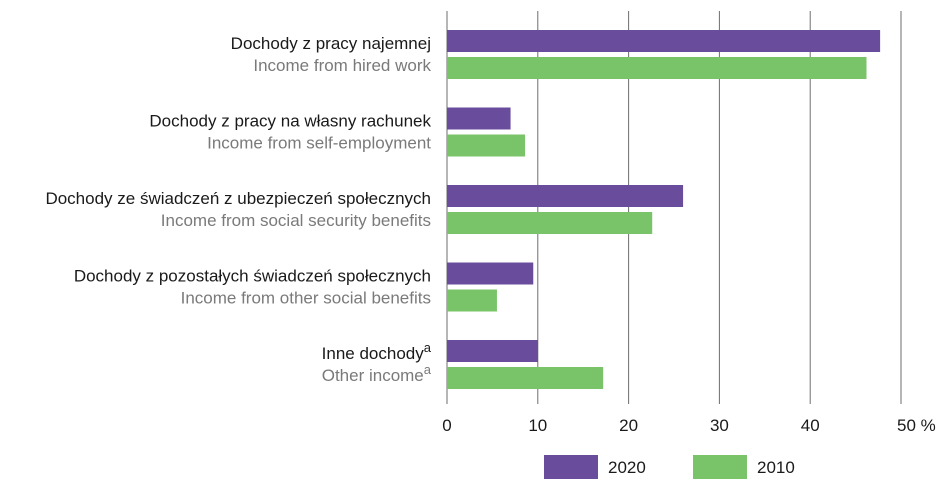 This screenshot has height=479, width=937. Describe the element at coordinates (669, 467) in the screenshot. I see `legend: 2020 2010` at that location.